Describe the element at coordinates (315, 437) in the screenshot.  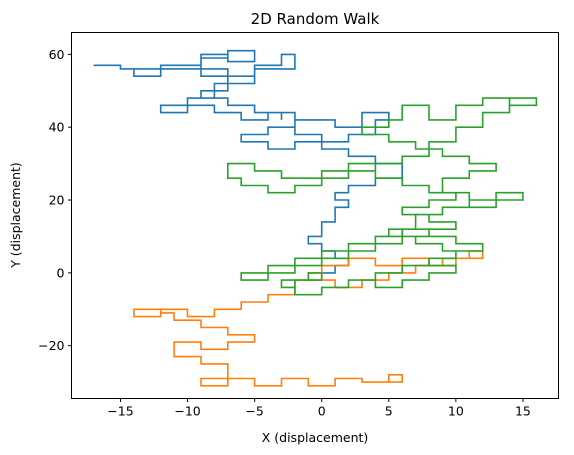
I see `x-axis-label: X (displacement)` at that location.